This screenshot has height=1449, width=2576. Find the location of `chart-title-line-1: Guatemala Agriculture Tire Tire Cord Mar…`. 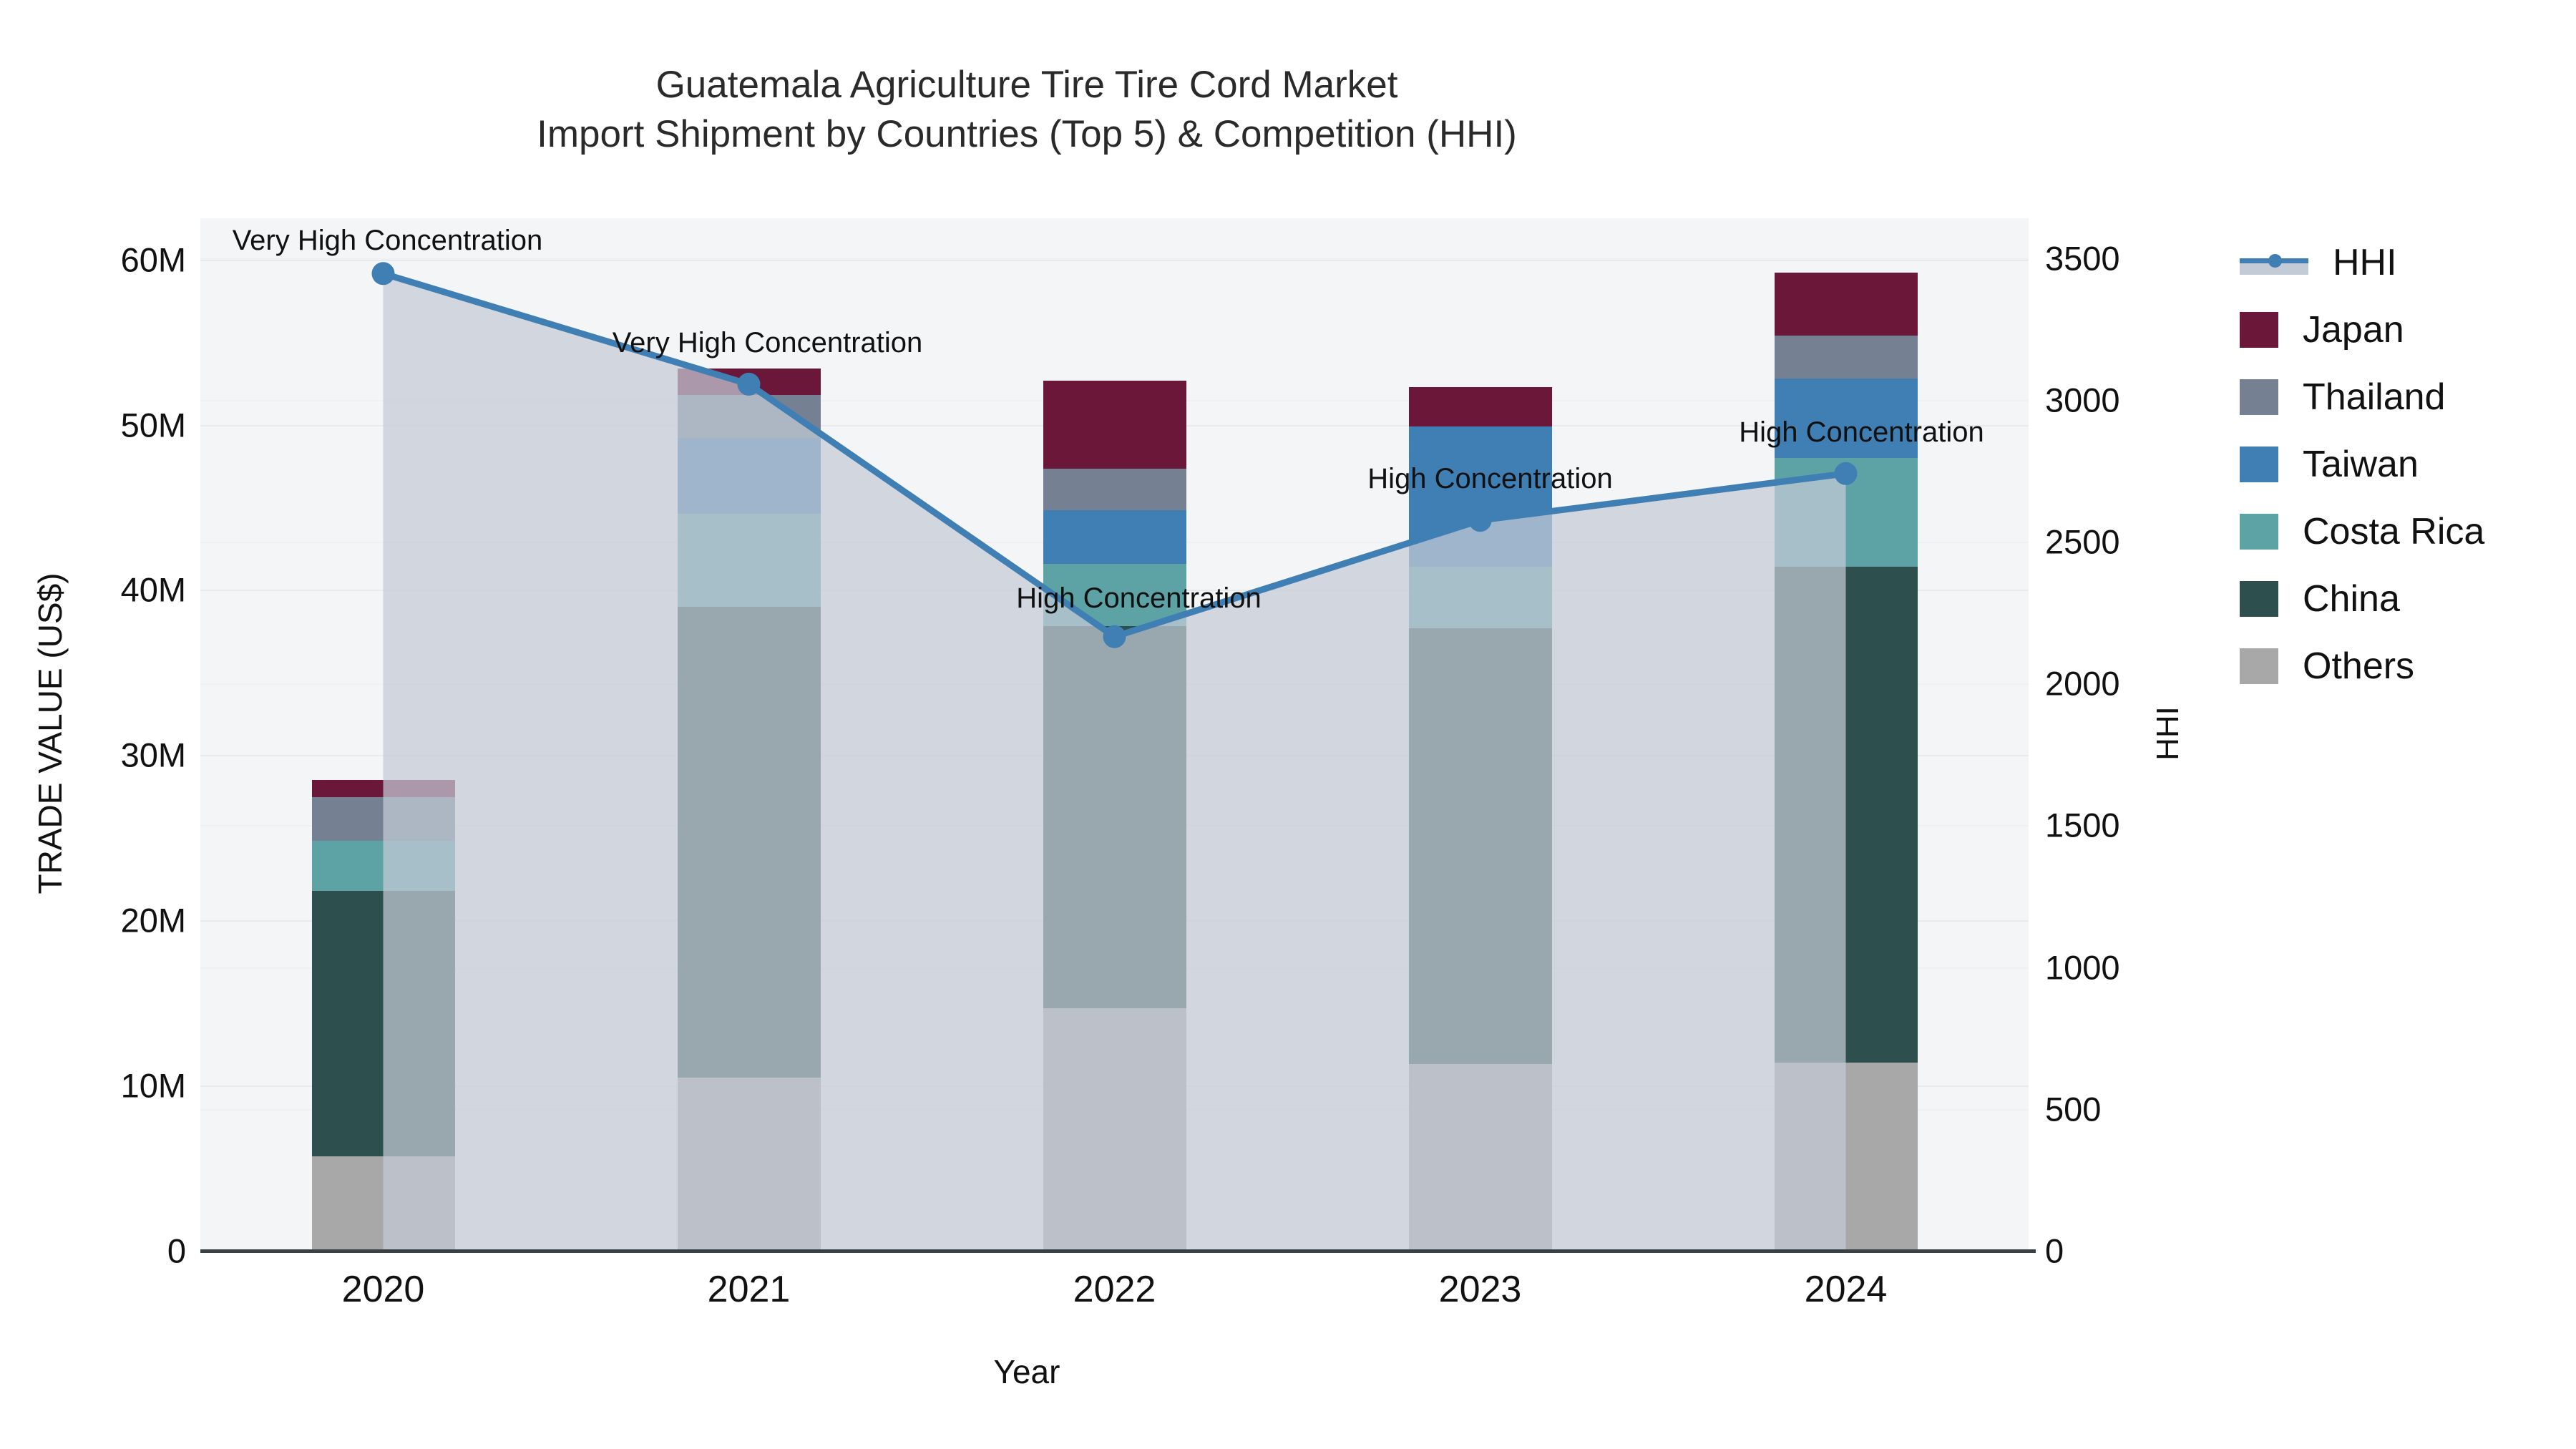

chart-title-line-1: Guatemala Agriculture Tire Tire Cord Mar… is located at coordinates (1026, 85).